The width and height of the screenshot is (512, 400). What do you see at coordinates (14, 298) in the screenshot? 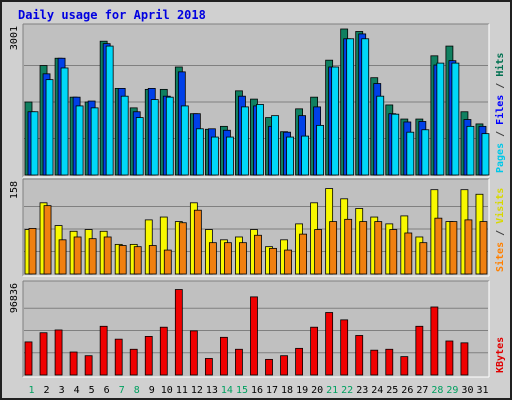
I see `y-max-label: 96836` at bounding box center [14, 298].